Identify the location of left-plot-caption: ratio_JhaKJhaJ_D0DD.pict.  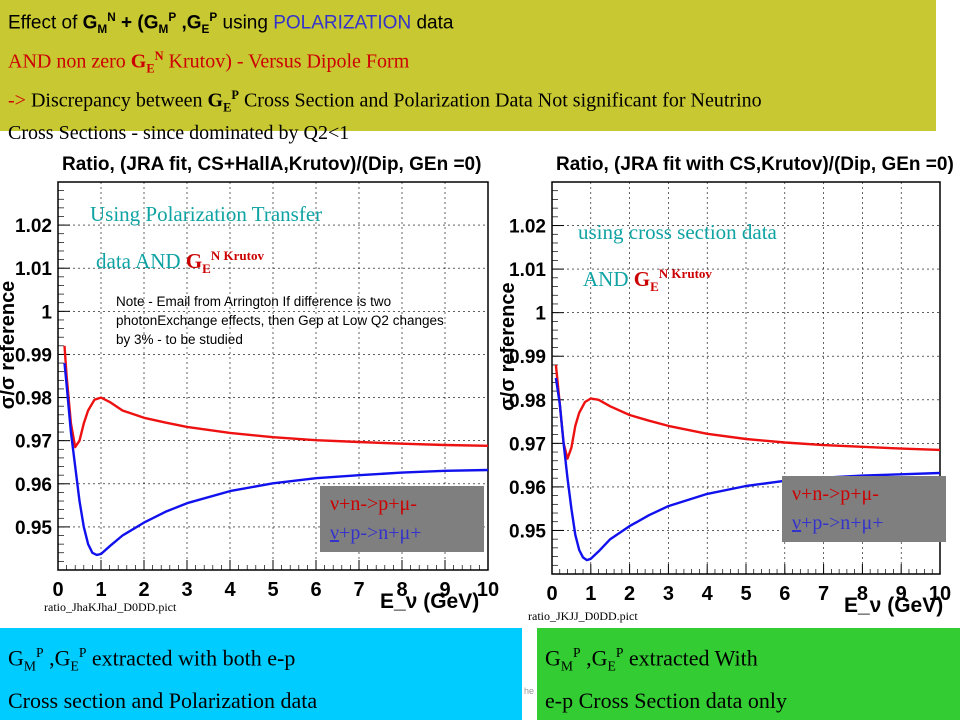
(110, 607).